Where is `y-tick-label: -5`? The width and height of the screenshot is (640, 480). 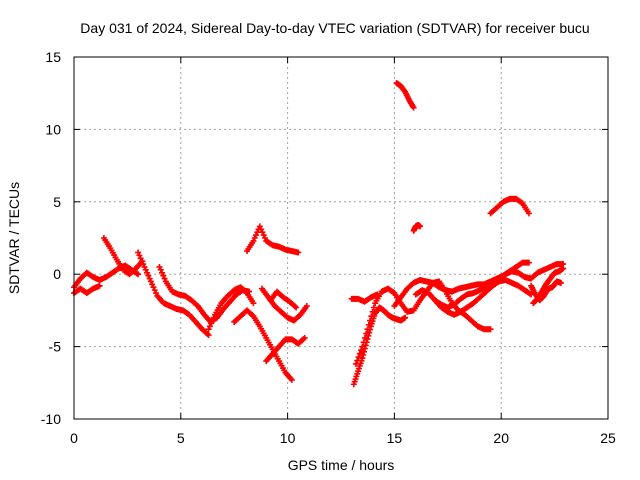 y-tick-label: -5 is located at coordinates (55, 347).